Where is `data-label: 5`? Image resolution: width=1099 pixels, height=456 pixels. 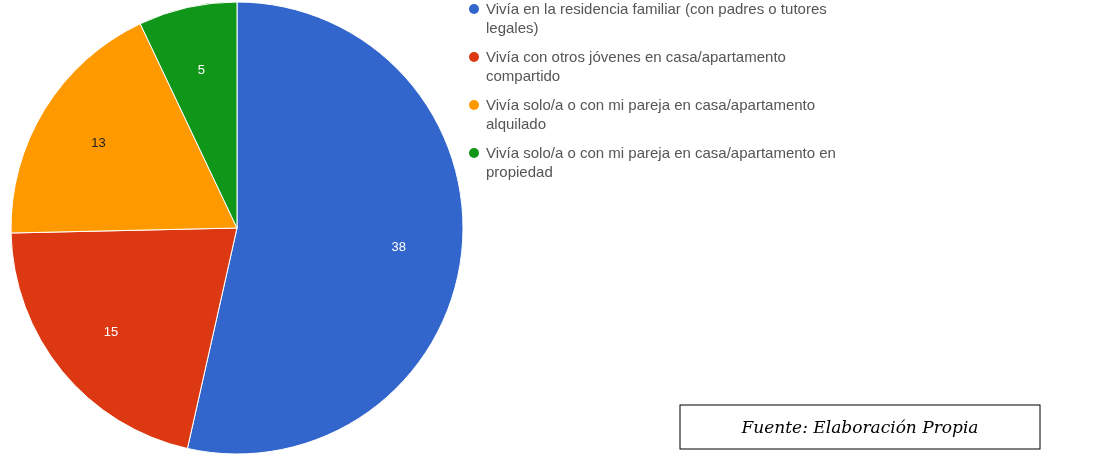 data-label: 5 is located at coordinates (201, 69).